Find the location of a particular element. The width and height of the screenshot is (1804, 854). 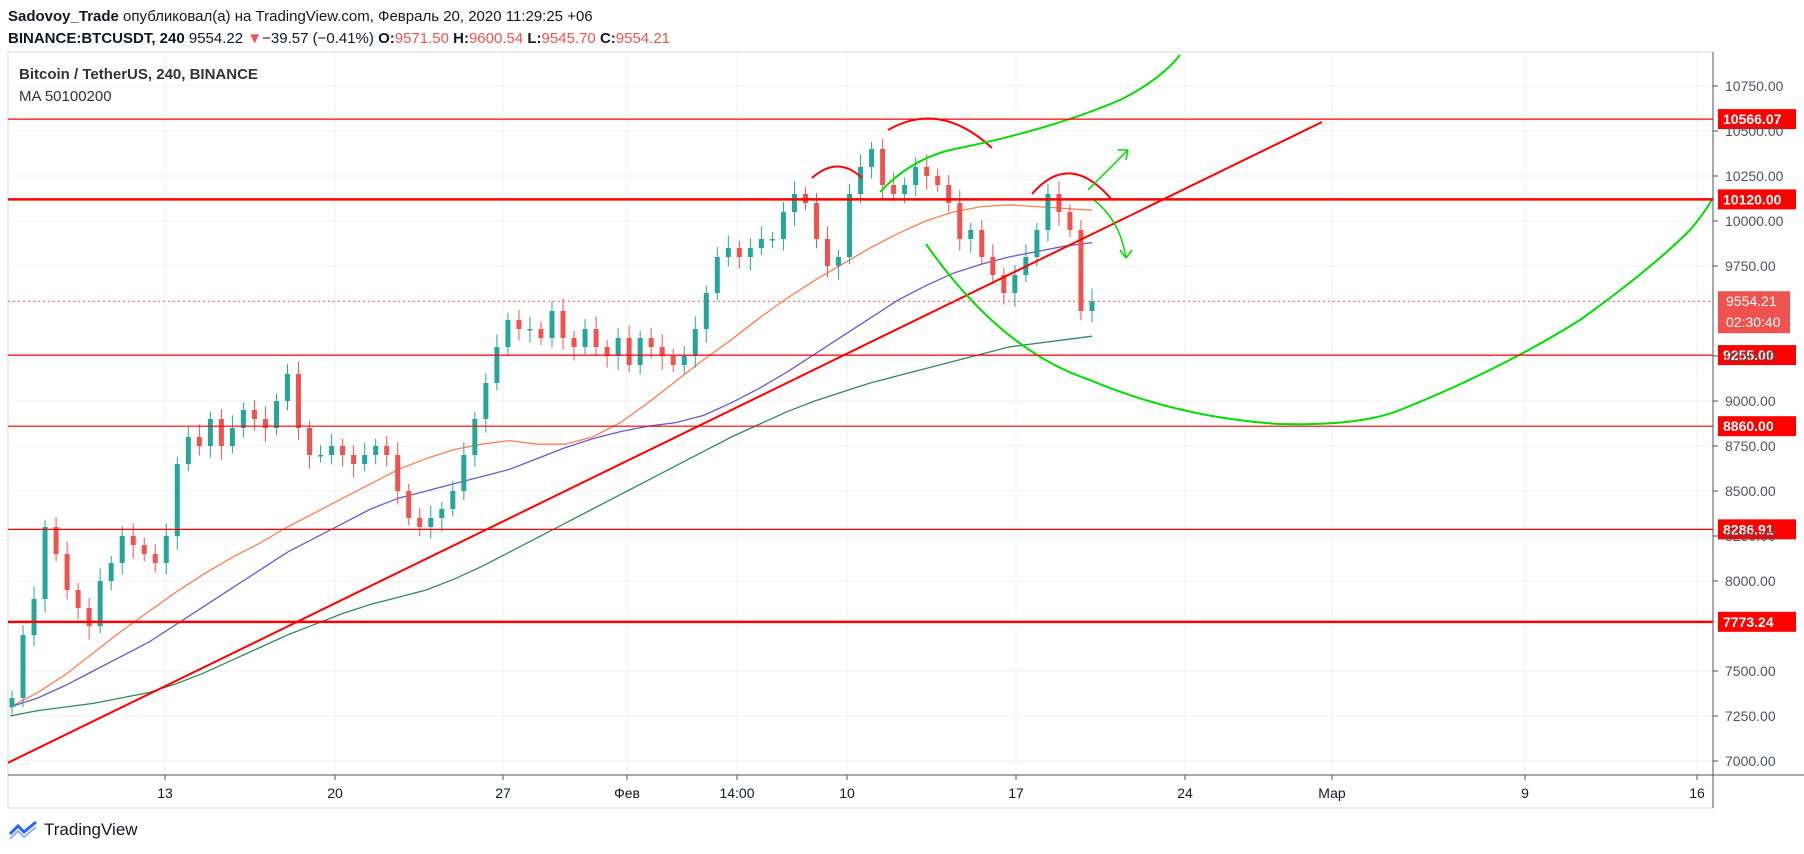

y-tick-label: 8750.00 is located at coordinates (1750, 446).